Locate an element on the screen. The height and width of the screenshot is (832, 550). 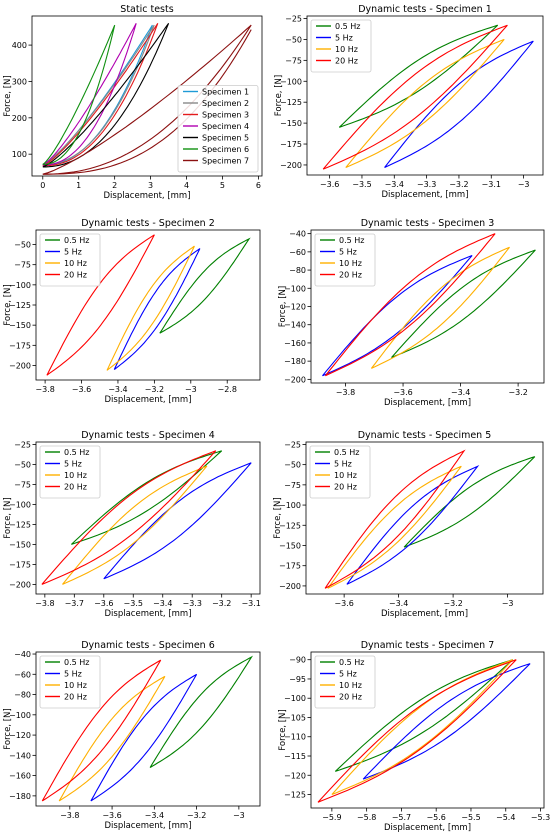
x-tick-label: 5 is located at coordinates (222, 185).